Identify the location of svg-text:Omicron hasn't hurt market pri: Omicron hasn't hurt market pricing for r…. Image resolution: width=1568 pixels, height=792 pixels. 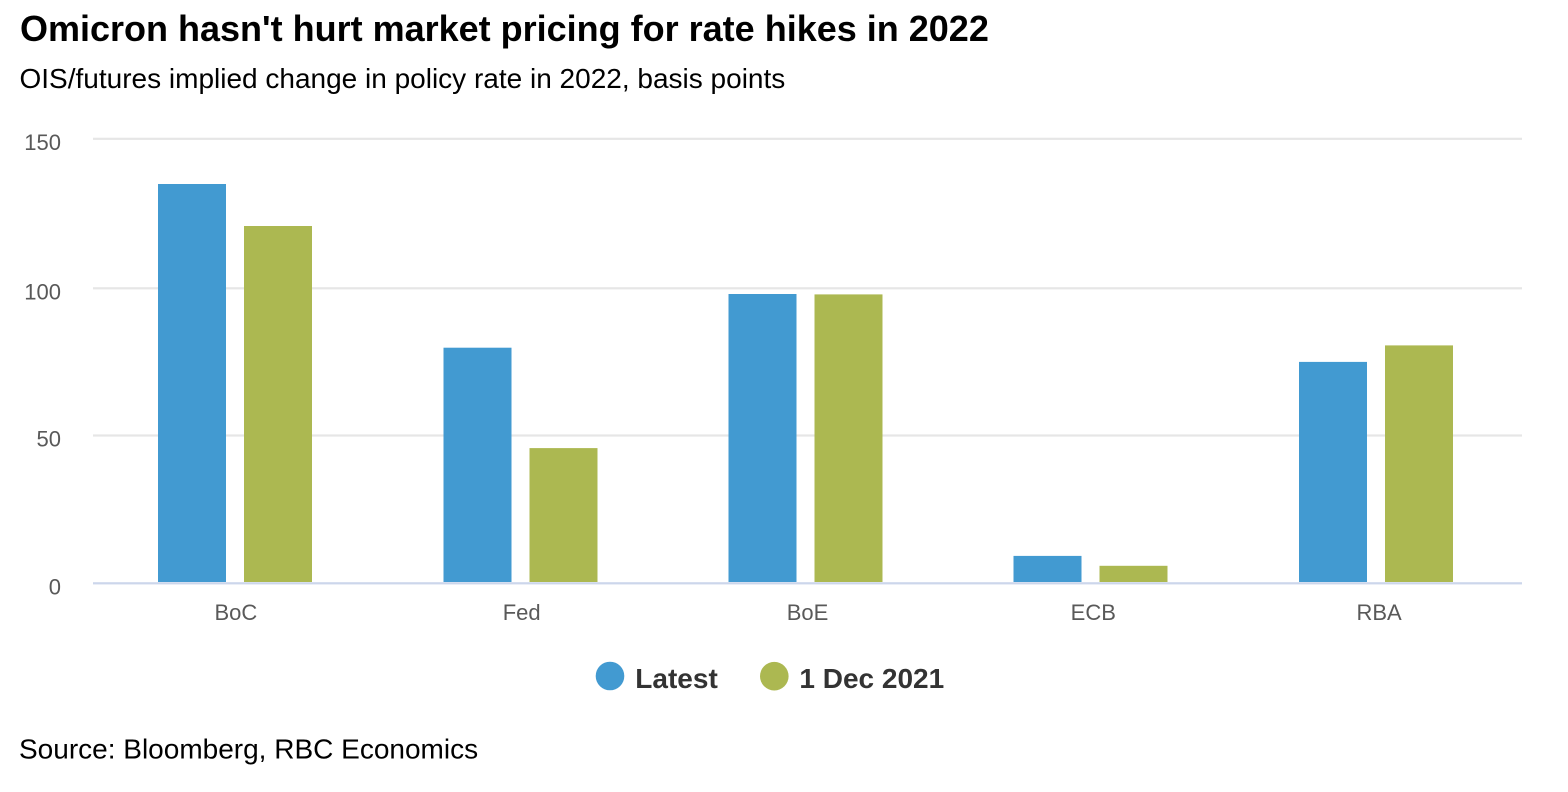
(504, 28).